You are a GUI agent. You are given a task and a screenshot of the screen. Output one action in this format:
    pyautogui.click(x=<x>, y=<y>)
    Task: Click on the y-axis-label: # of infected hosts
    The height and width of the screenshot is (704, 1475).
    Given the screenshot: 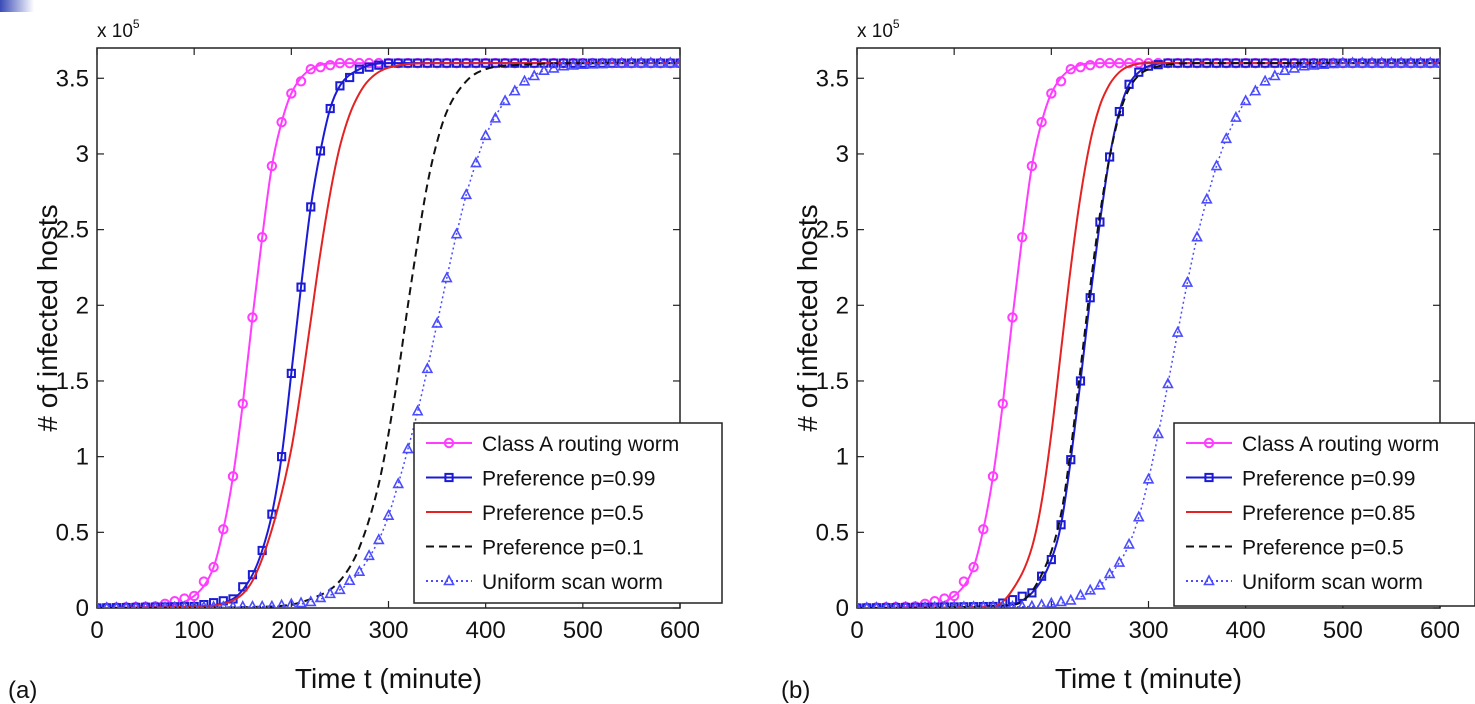 What is the action you would take?
    pyautogui.click(x=47, y=317)
    